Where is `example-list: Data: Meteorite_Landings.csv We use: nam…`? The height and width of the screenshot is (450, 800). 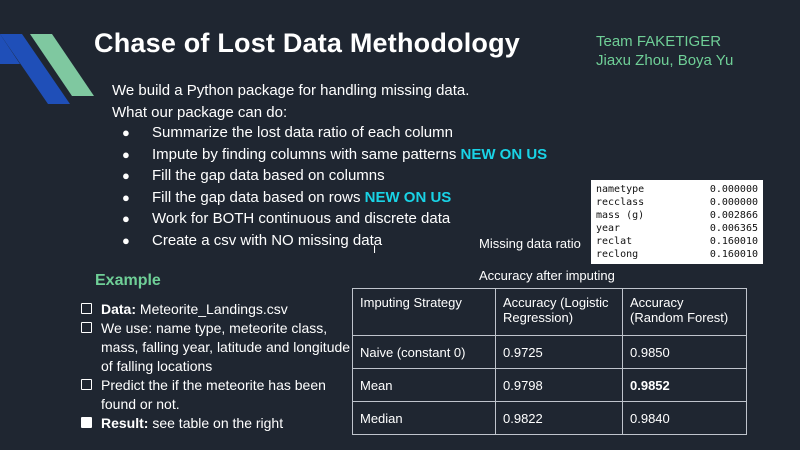
example-list: Data: Meteorite_Landings.csv We use: nam… is located at coordinates (216, 366).